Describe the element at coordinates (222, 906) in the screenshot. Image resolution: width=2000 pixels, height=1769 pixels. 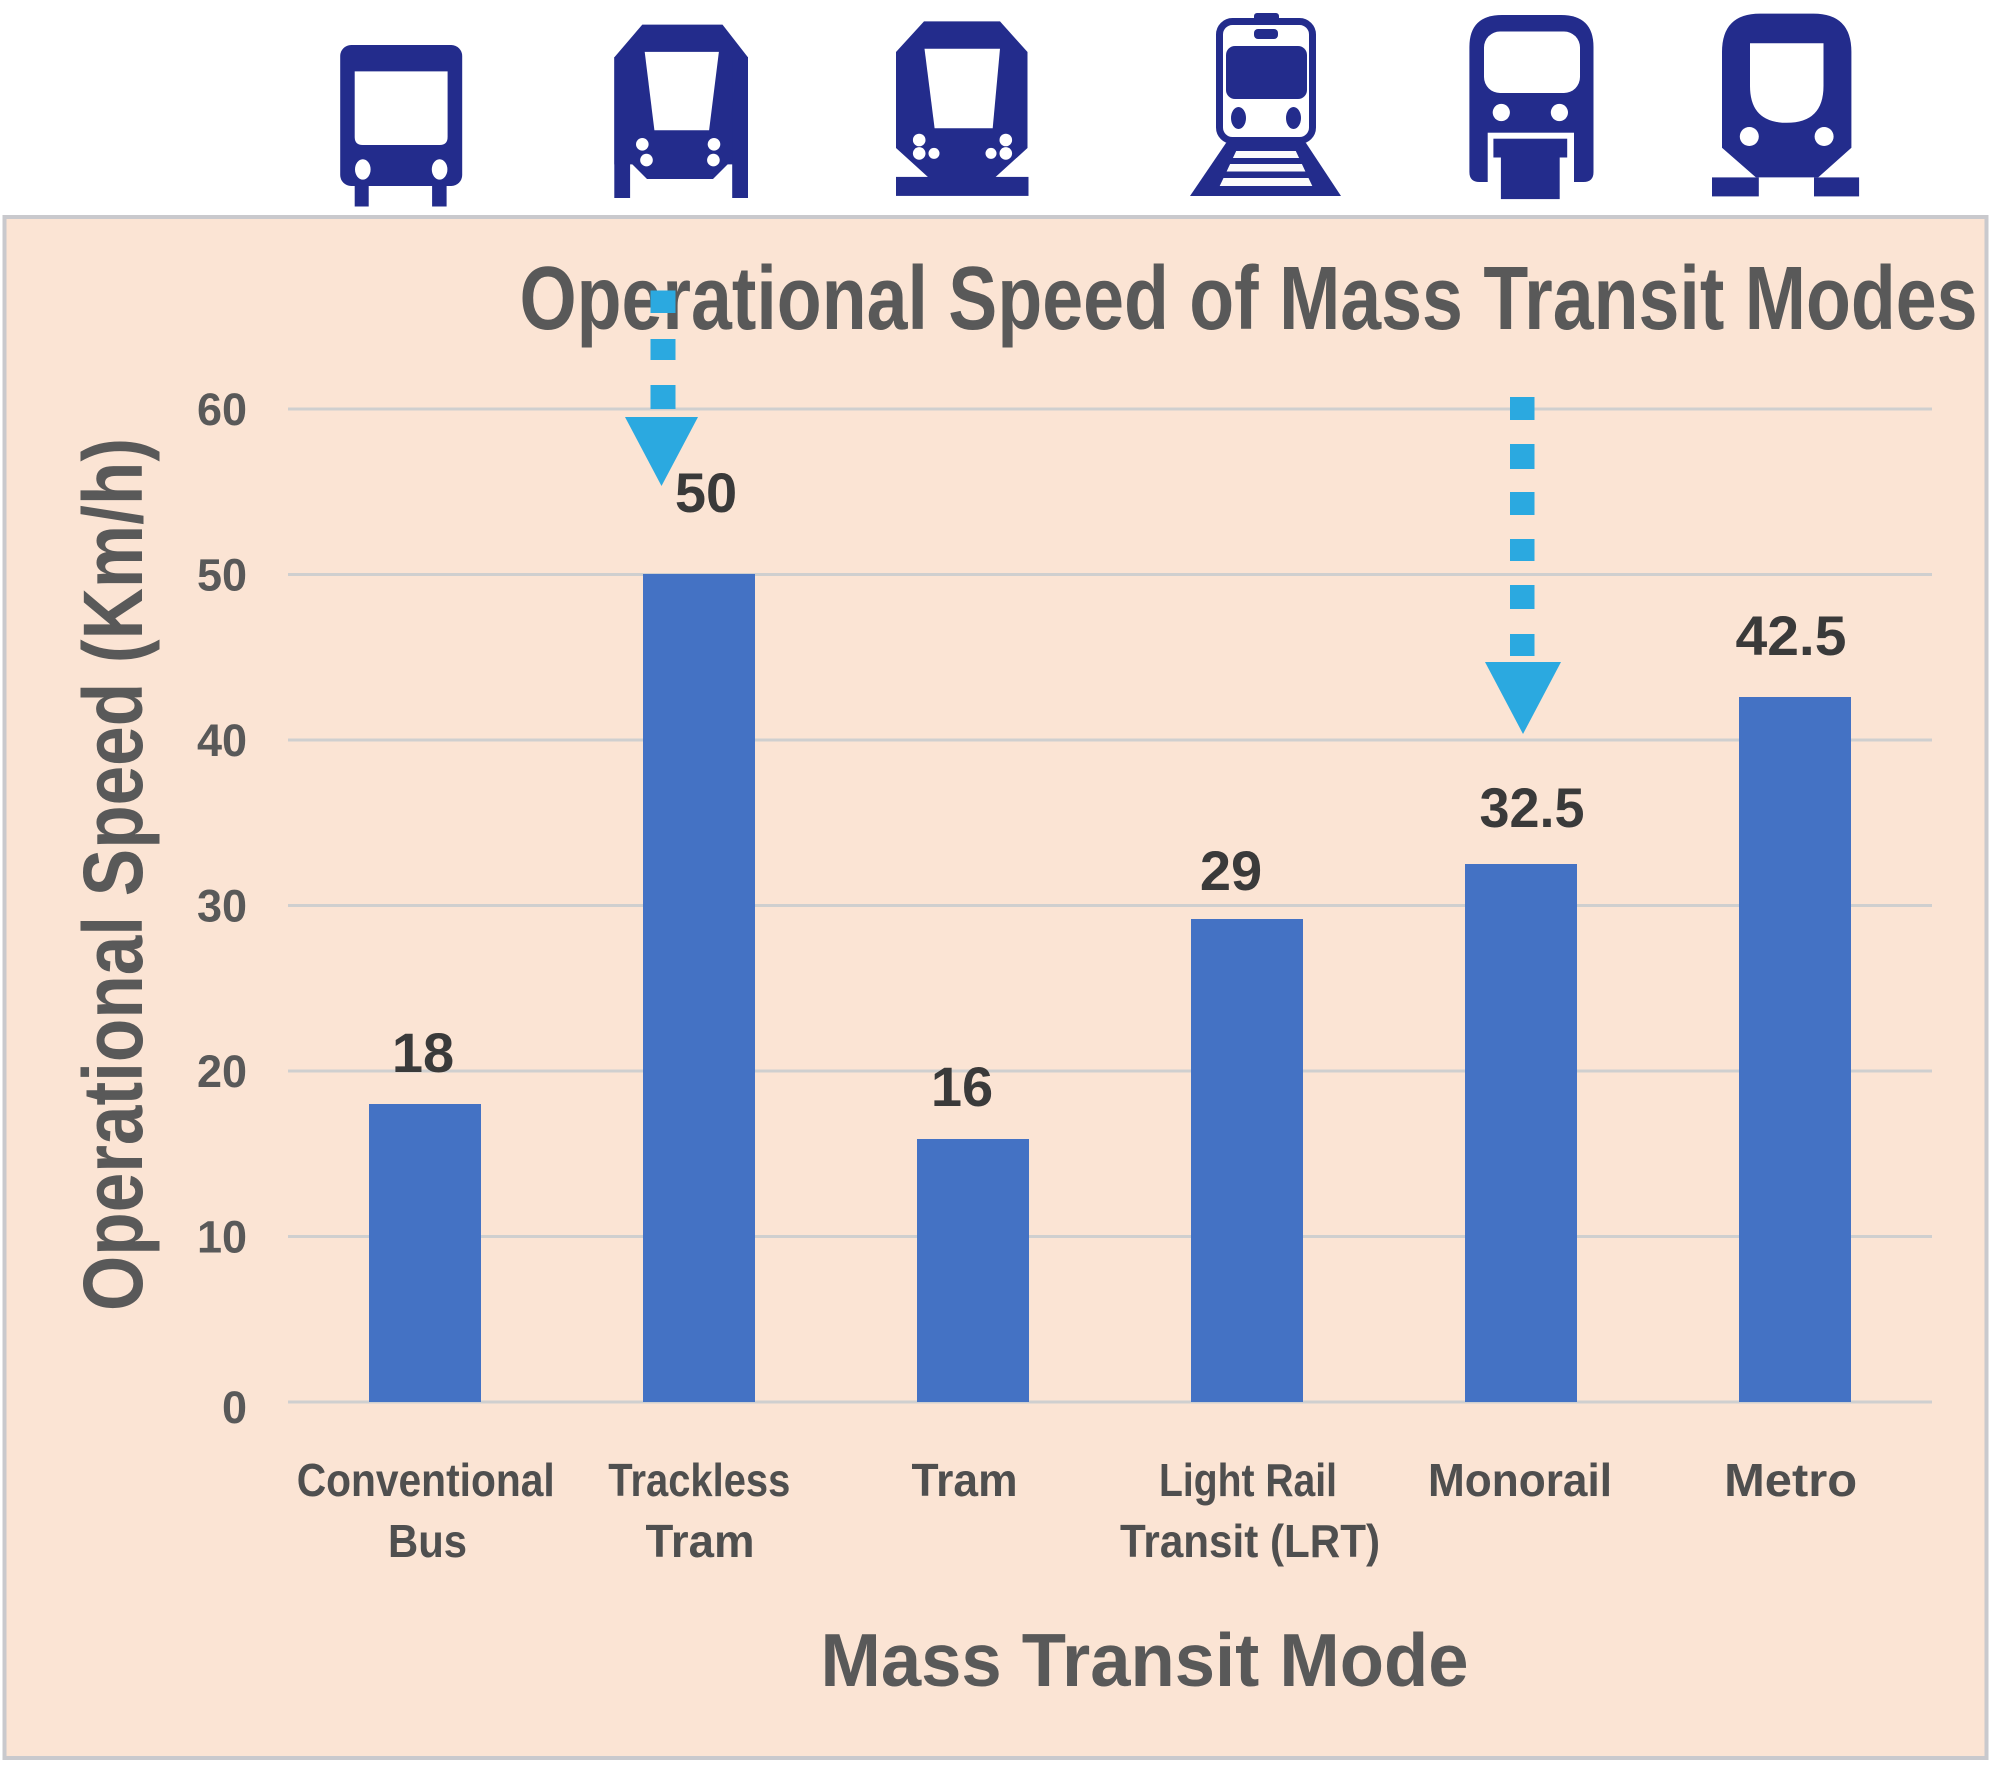
I see `svg-text: 30` at that location.